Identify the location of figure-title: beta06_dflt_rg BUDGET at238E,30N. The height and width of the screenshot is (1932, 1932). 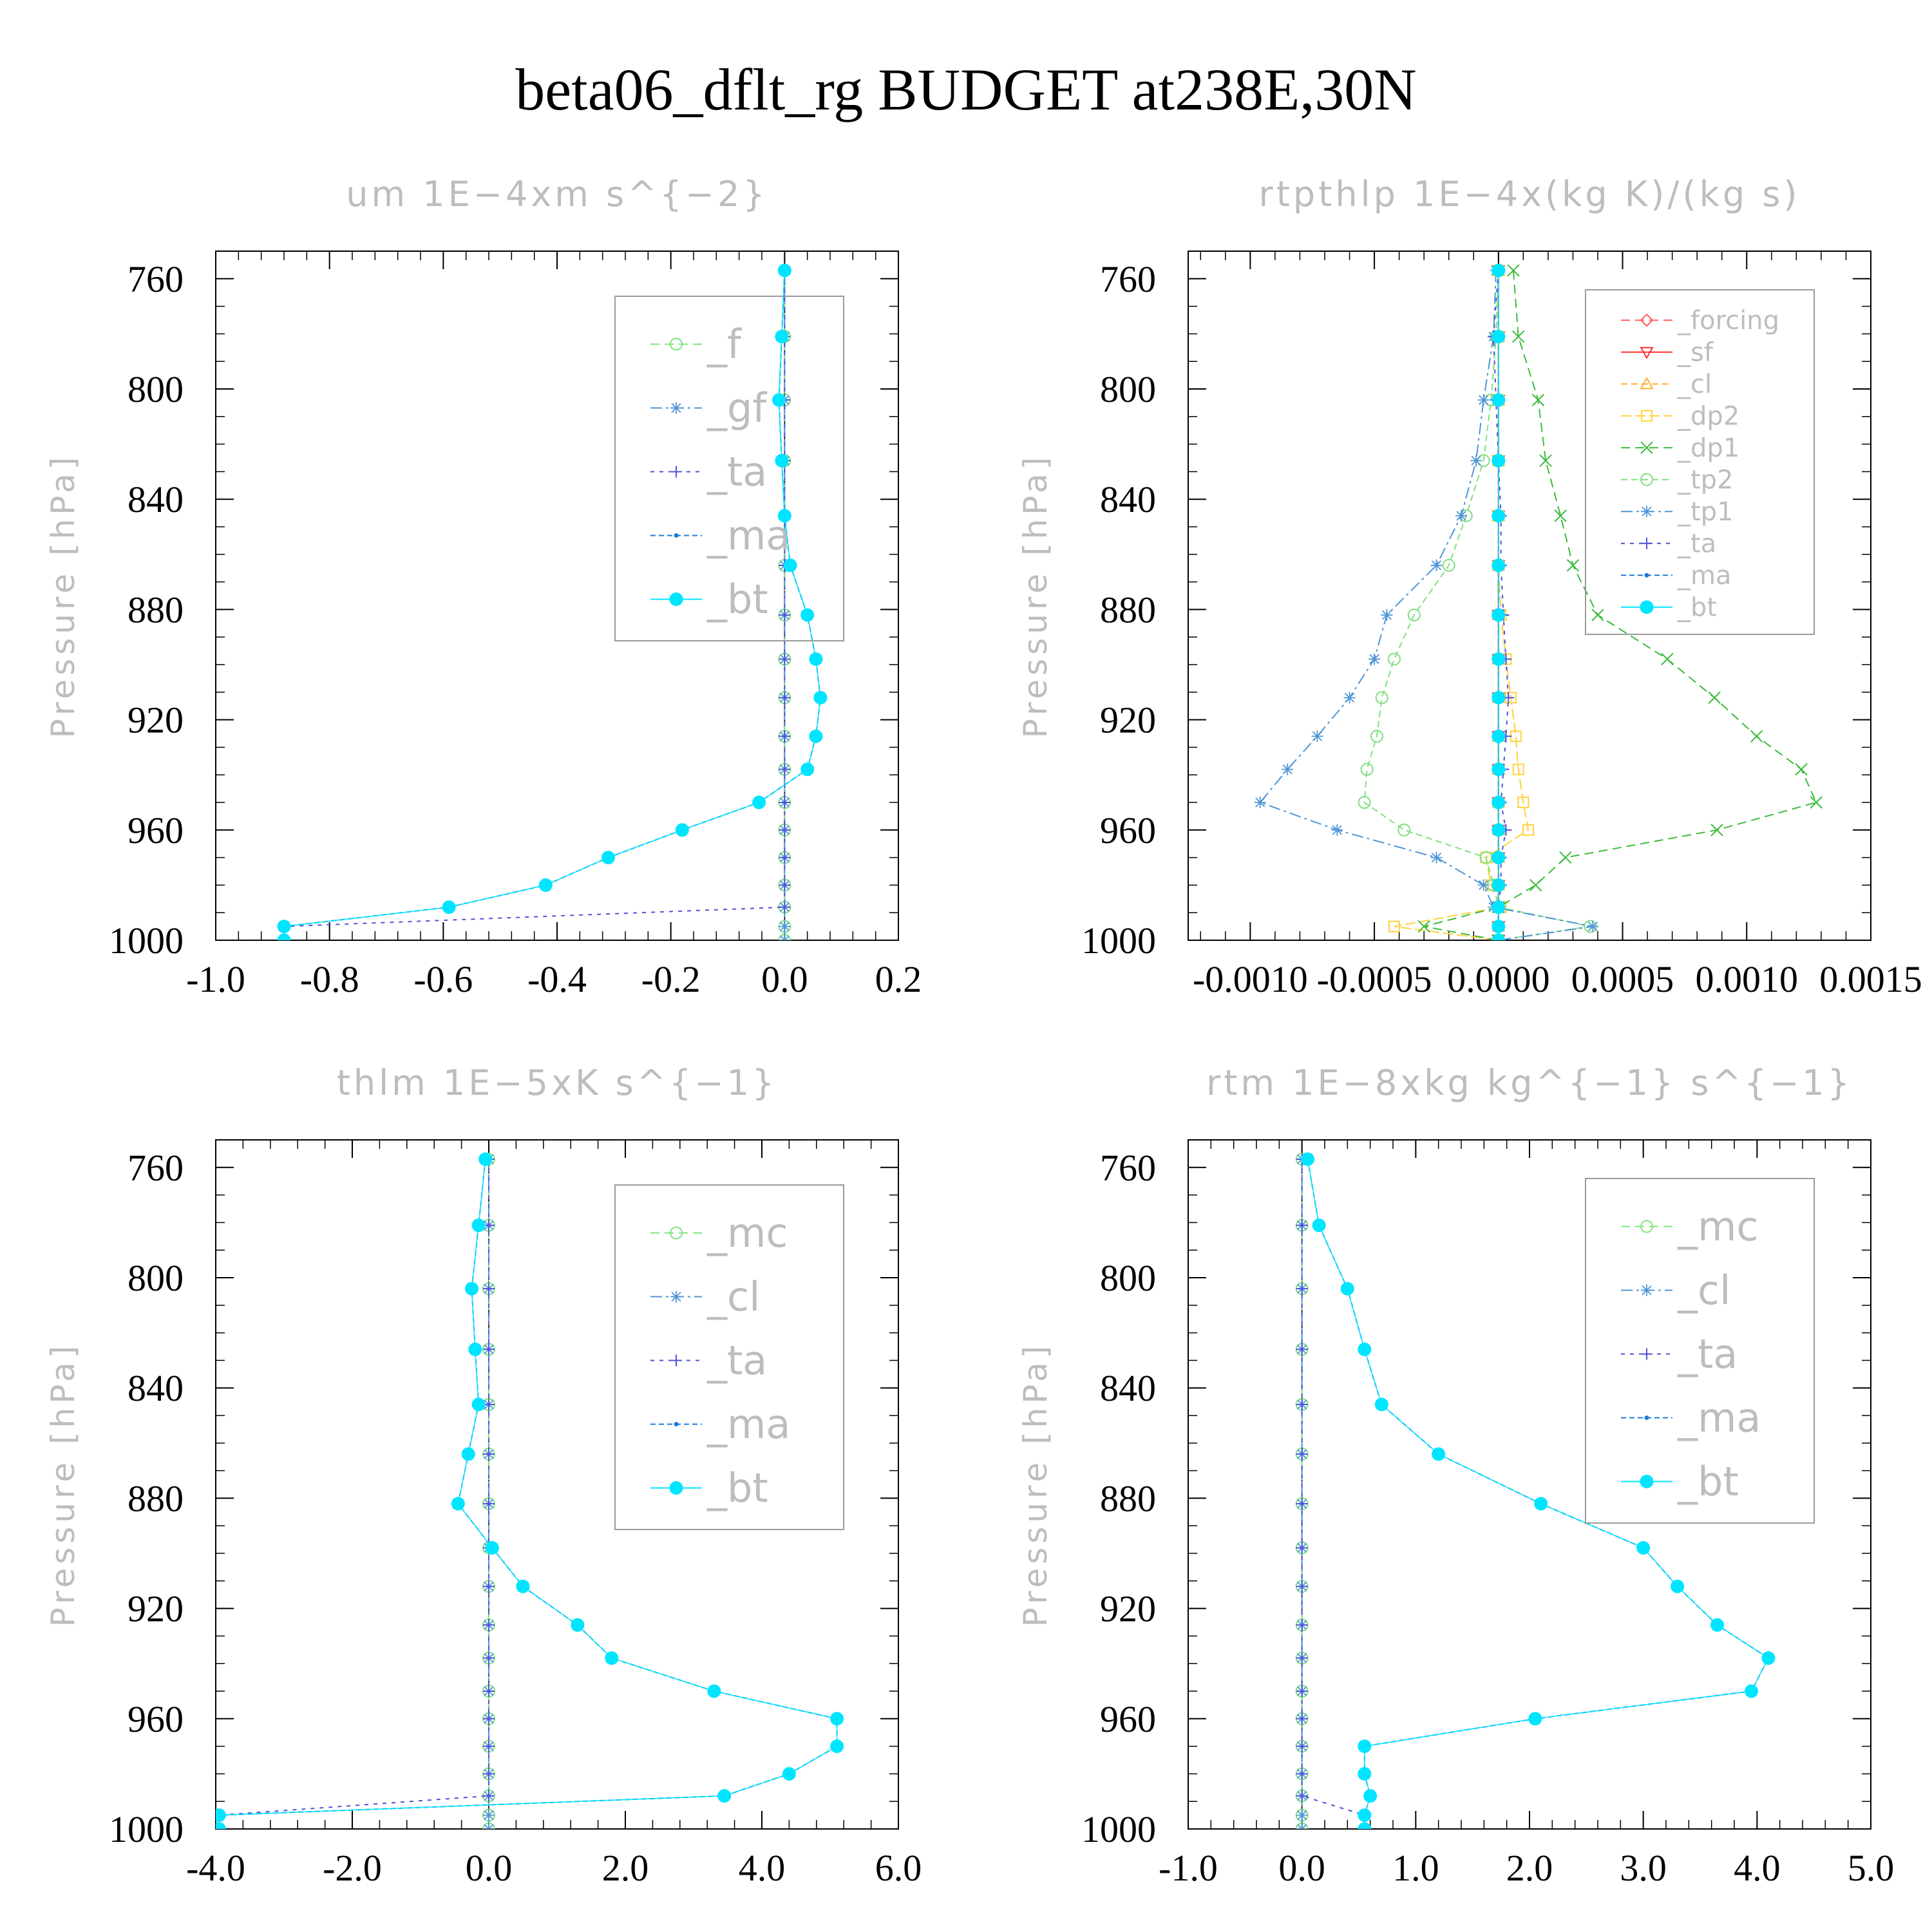
(966, 89).